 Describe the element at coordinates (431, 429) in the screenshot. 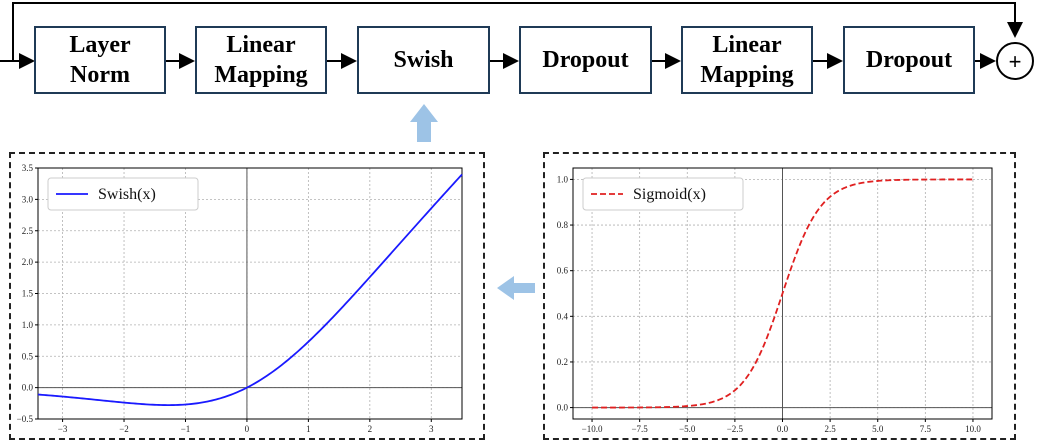

I see `x-tick-label: 3` at that location.